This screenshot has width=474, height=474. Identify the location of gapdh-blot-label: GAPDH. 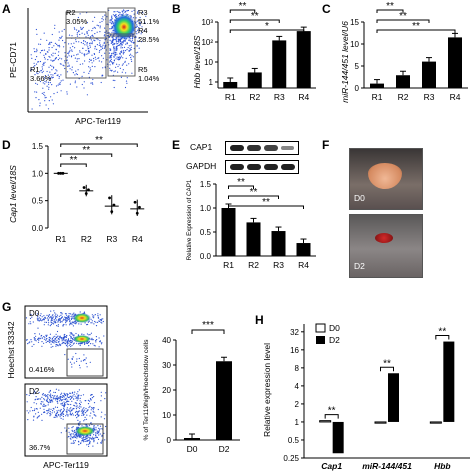
(201, 166).